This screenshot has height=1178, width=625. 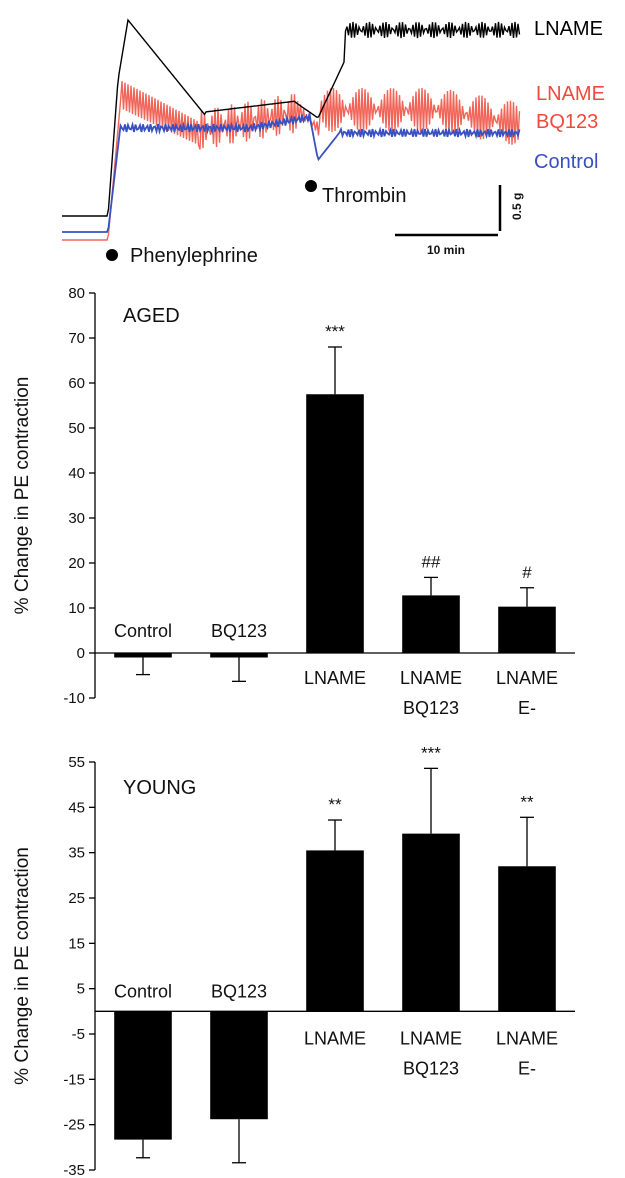 What do you see at coordinates (159, 788) in the screenshot?
I see `panel-annotation: YOUNG` at bounding box center [159, 788].